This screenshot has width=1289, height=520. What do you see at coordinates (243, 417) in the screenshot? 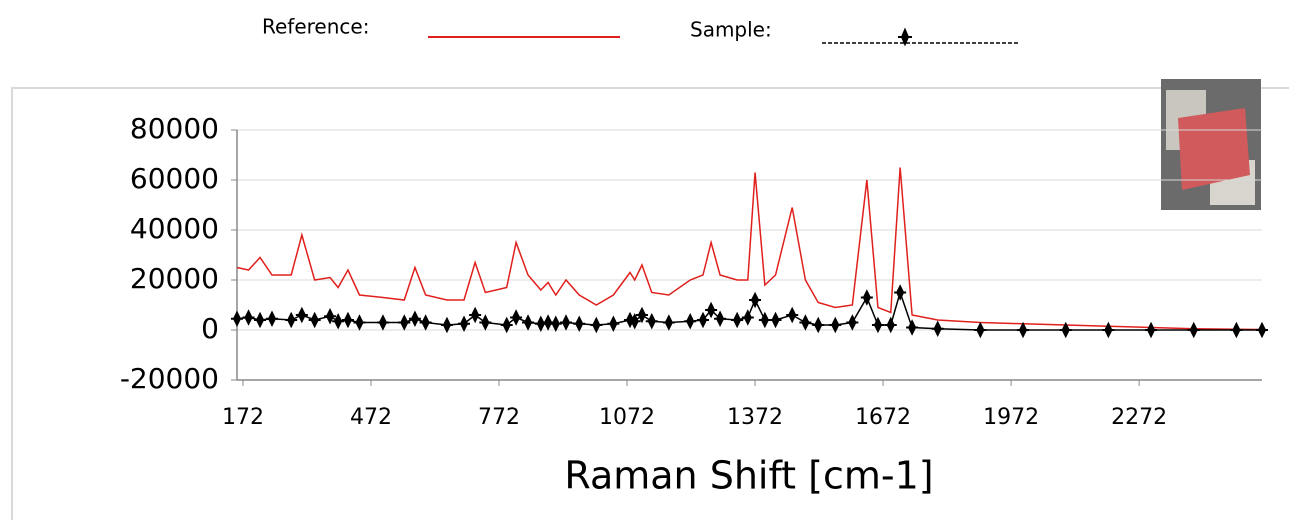
I see `x-tick-label: 172` at bounding box center [243, 417].